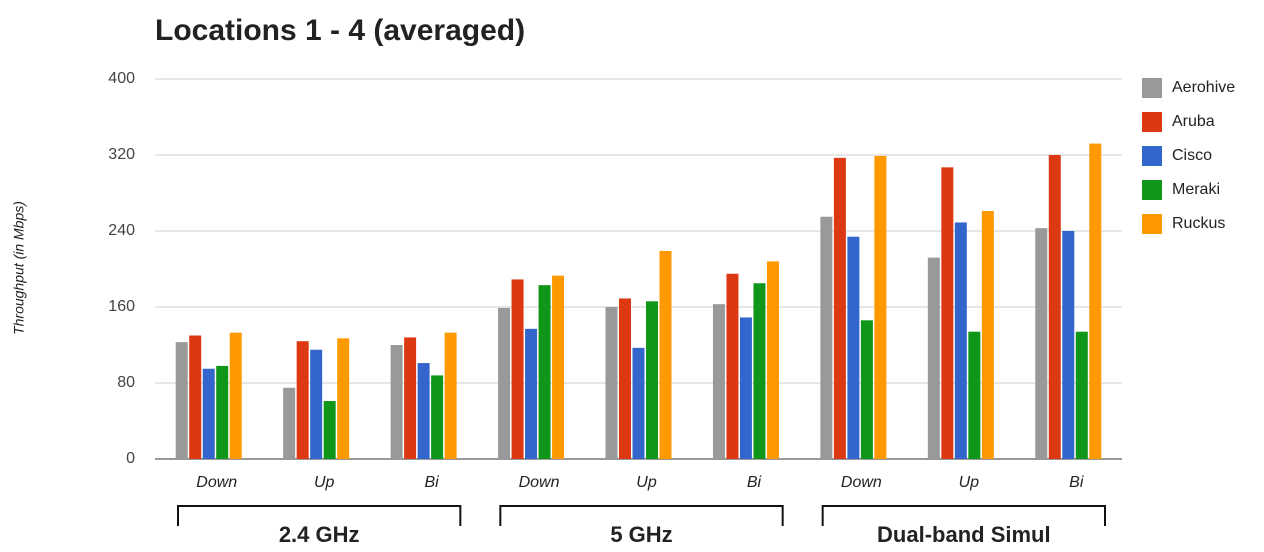 The width and height of the screenshot is (1264, 552). What do you see at coordinates (1192, 155) in the screenshot?
I see `legend-label: Cisco` at bounding box center [1192, 155].